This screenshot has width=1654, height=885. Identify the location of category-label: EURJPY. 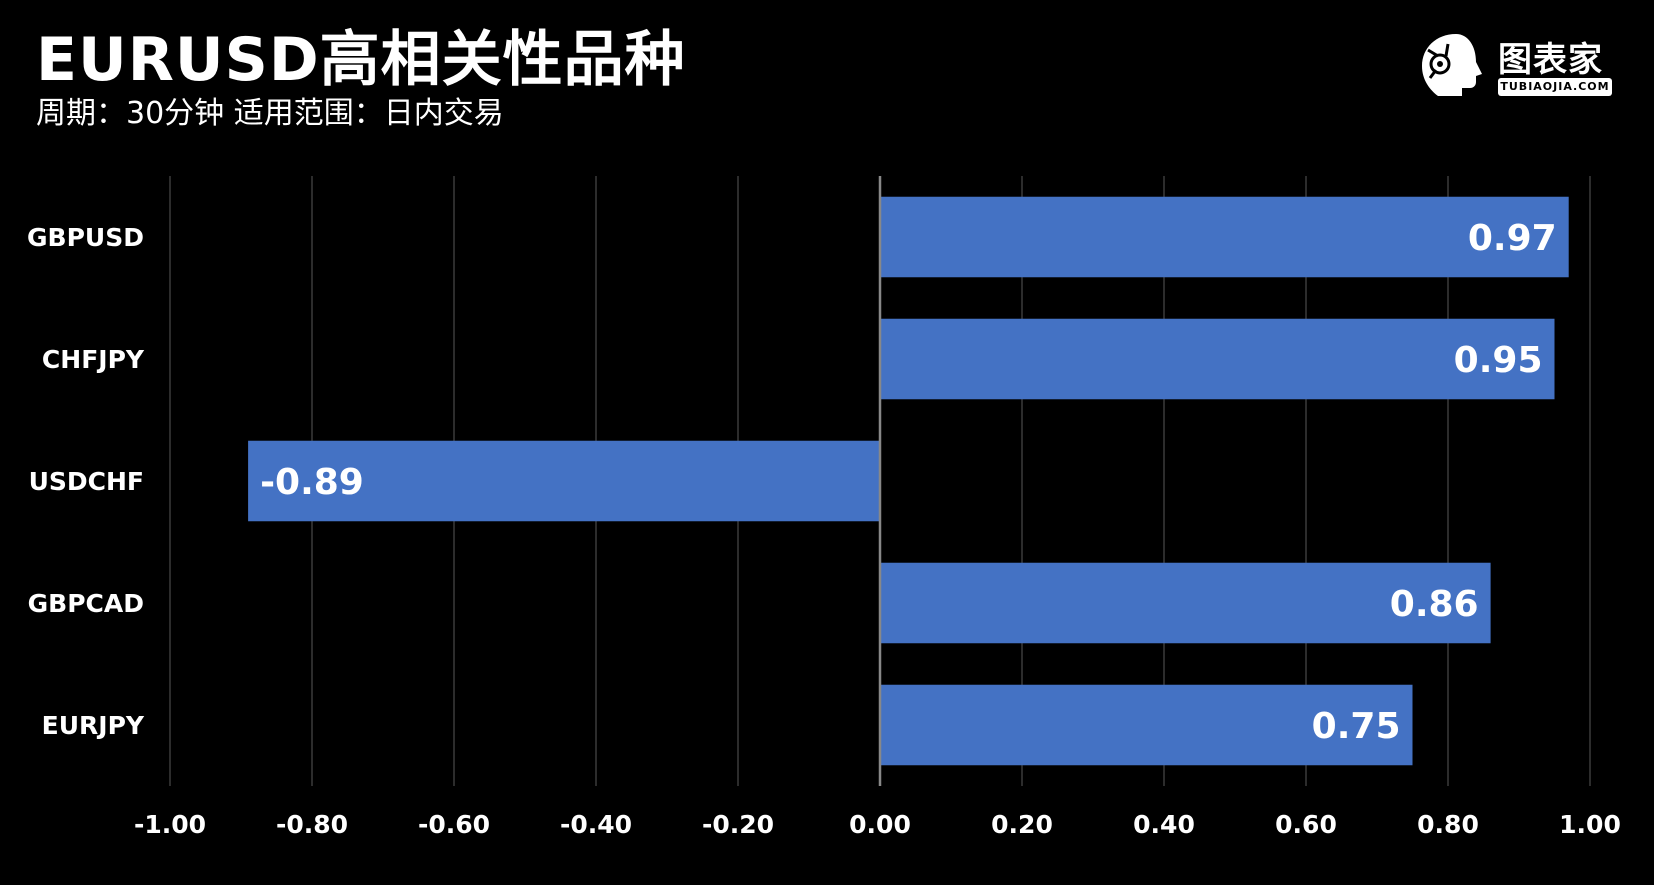
(93, 725).